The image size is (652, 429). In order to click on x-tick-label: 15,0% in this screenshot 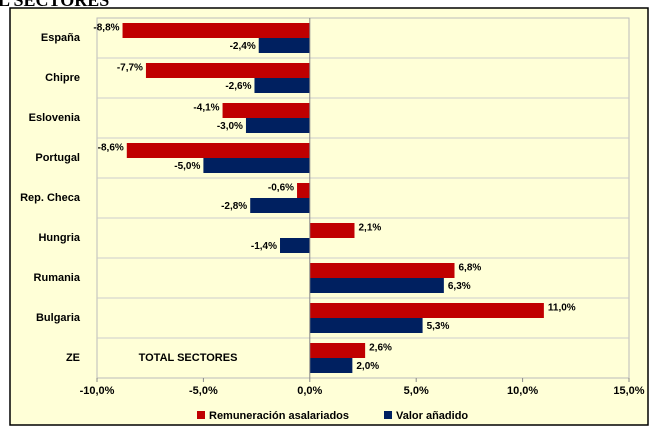, I will do `click(628, 391)`.